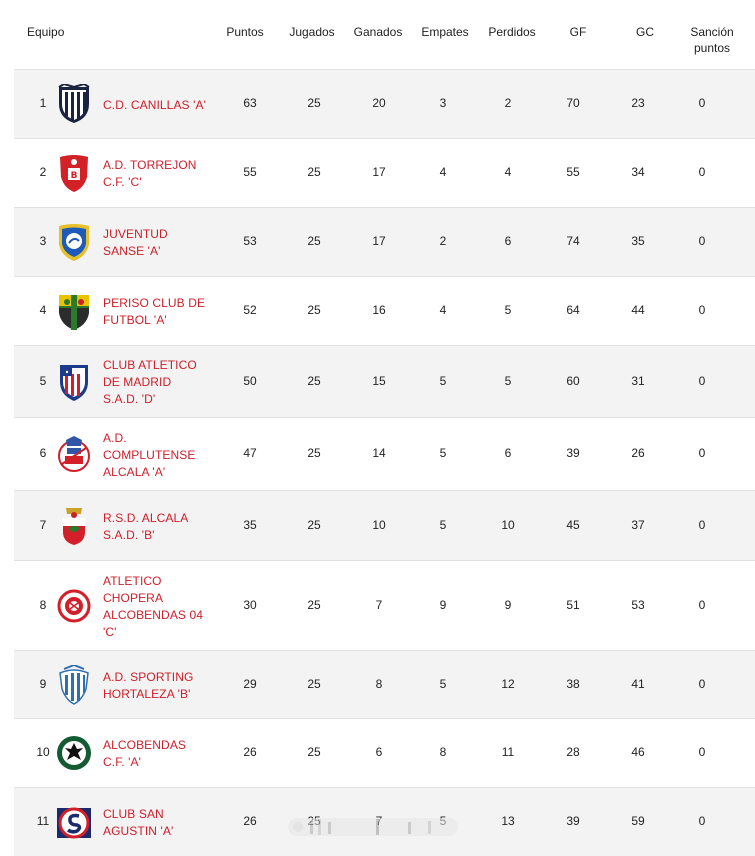 The image size is (755, 856). Describe the element at coordinates (638, 310) in the screenshot. I see `gc-cell: 44` at that location.